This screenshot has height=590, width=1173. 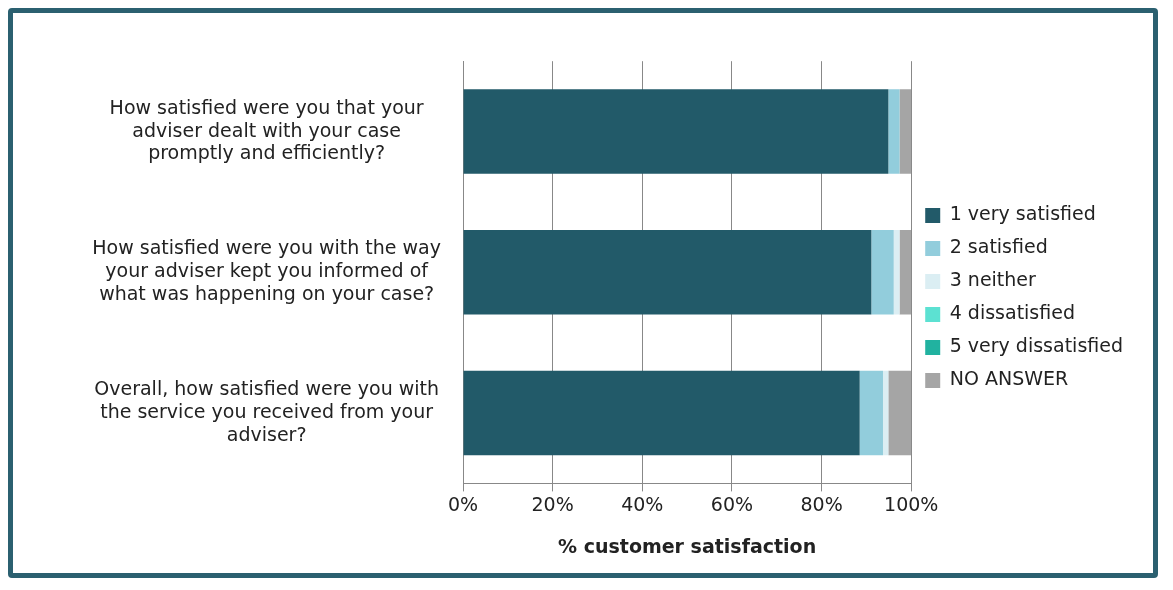 I want to click on x-tick-label: 0%, so click(x=463, y=503).